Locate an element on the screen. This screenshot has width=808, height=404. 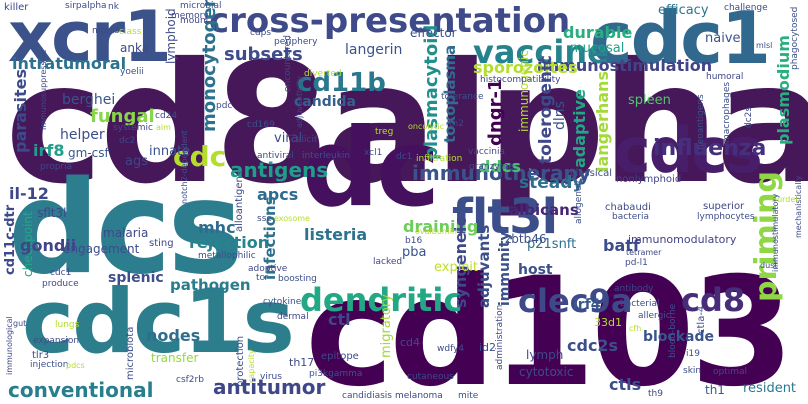
word-tlr3: tlr3 is located at coordinates (41, 355).